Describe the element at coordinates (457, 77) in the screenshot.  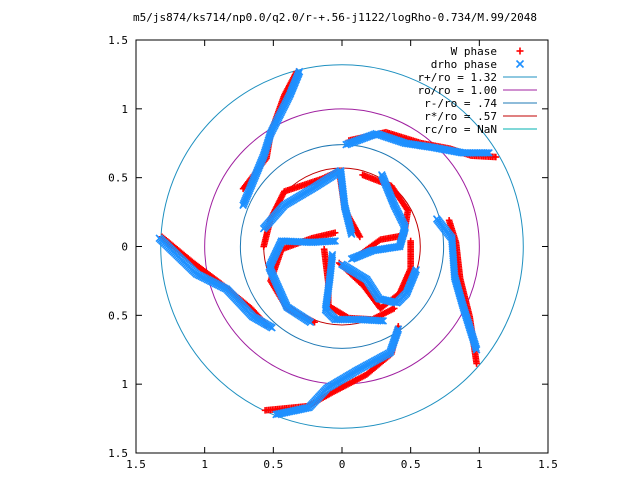
I see `legend-label: r+/ro = 1.32` at that location.